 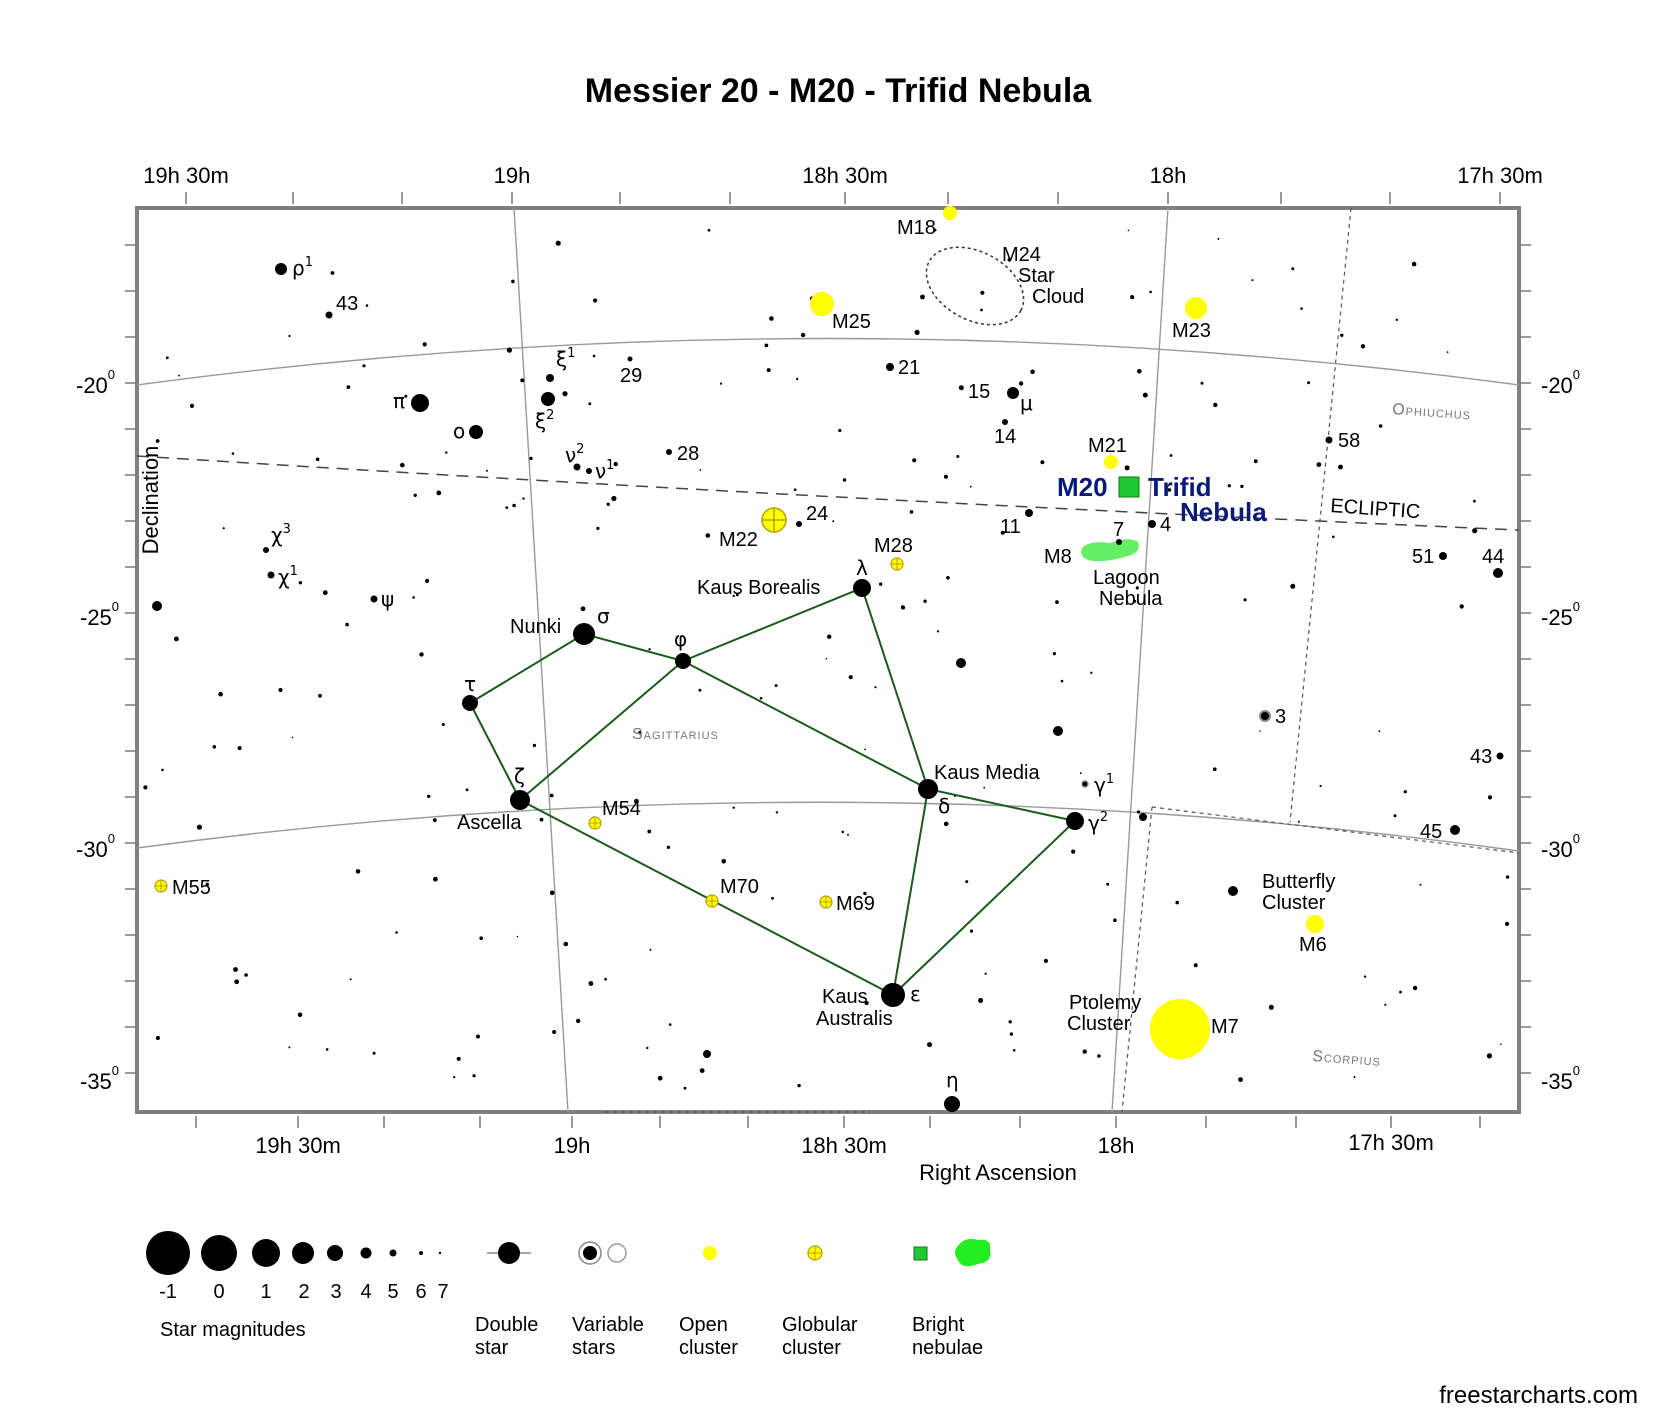 I want to click on m20-trifid-marker, so click(x=1129, y=487).